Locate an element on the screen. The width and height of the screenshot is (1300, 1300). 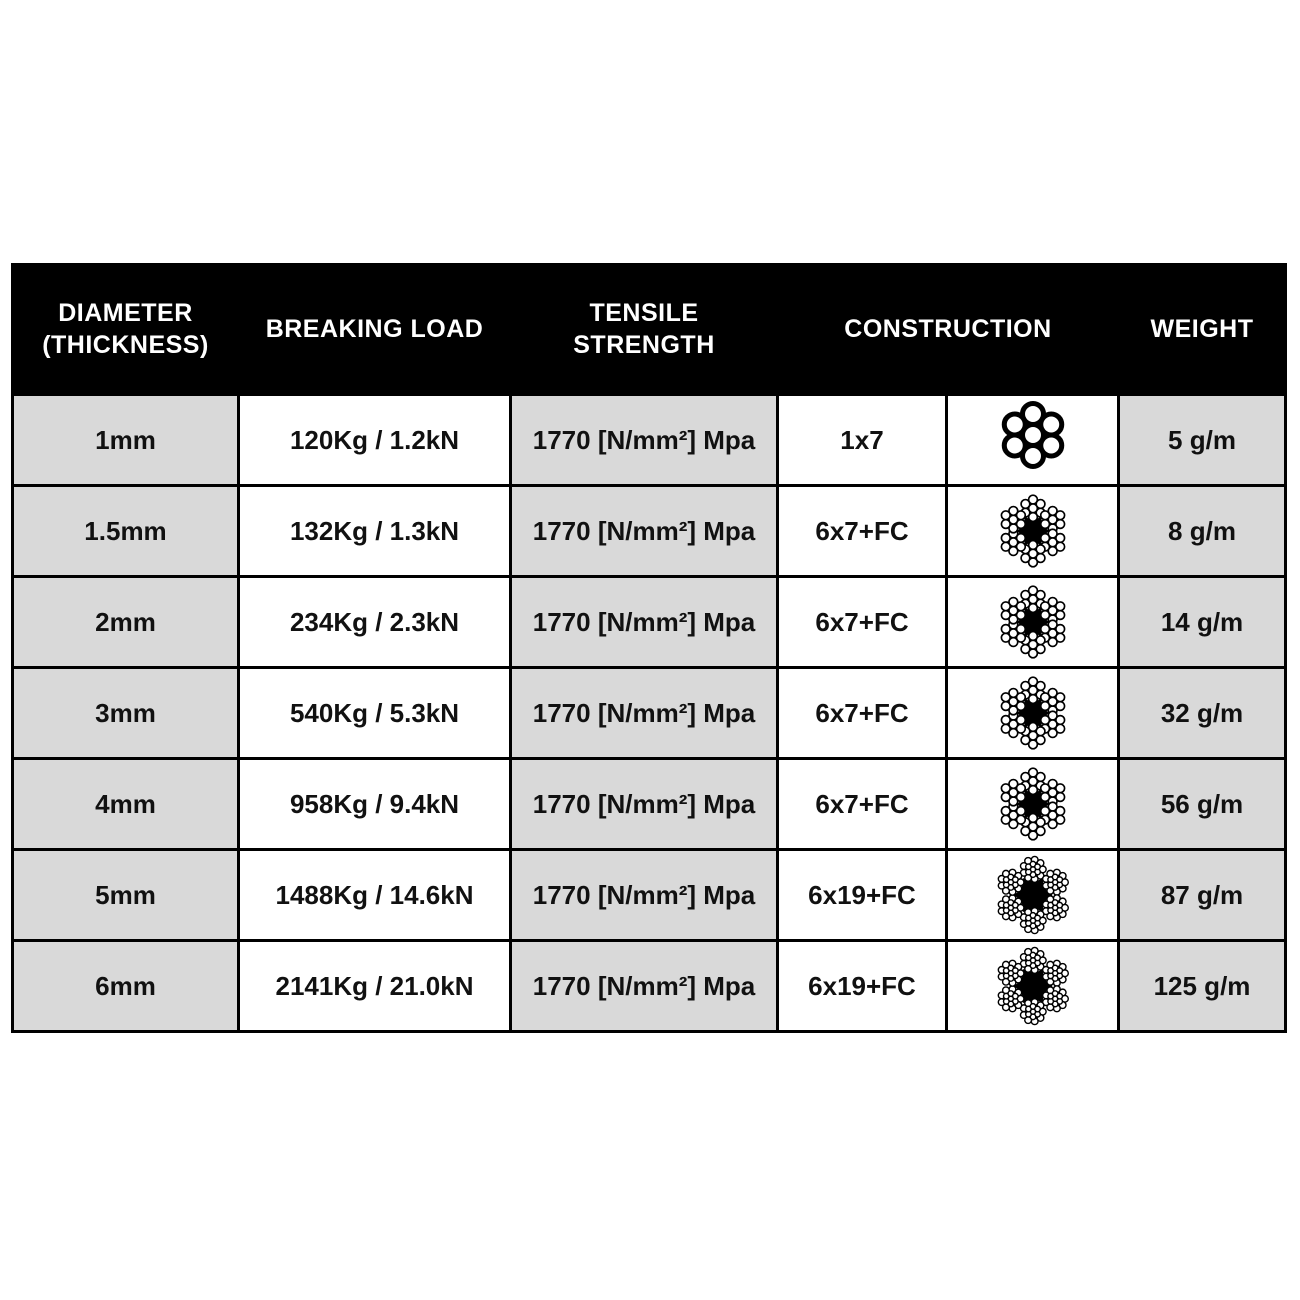
diameter-cell: 6mm is located at coordinates (125, 986).